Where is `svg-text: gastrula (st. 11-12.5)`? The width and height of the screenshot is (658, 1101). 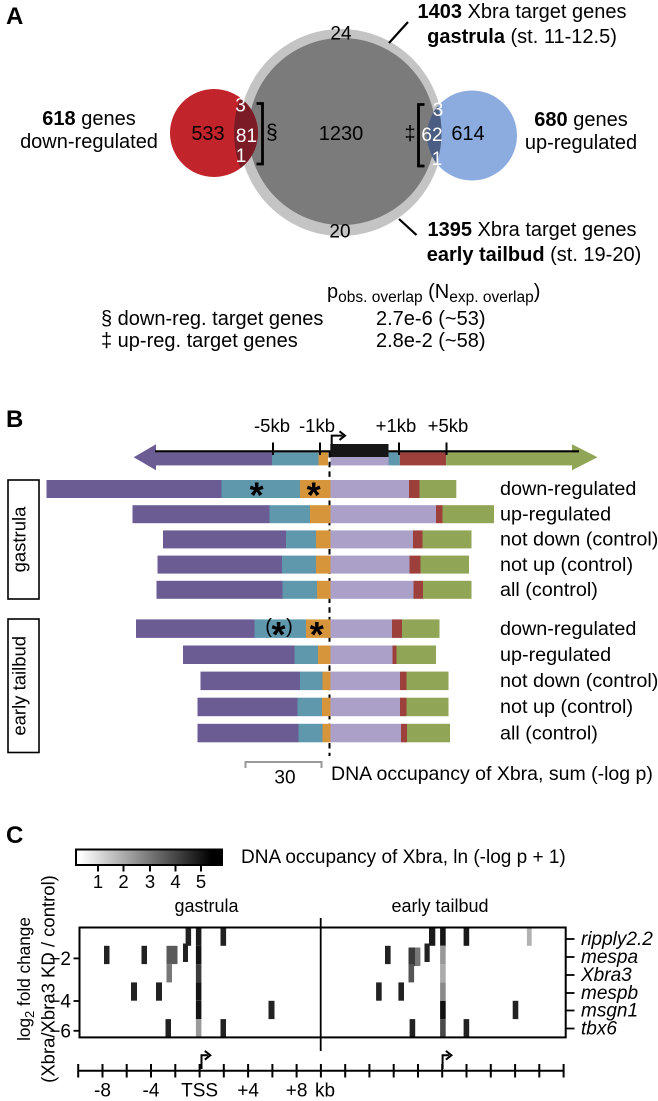 svg-text: gastrula (st. 11-12.5) is located at coordinates (522, 37).